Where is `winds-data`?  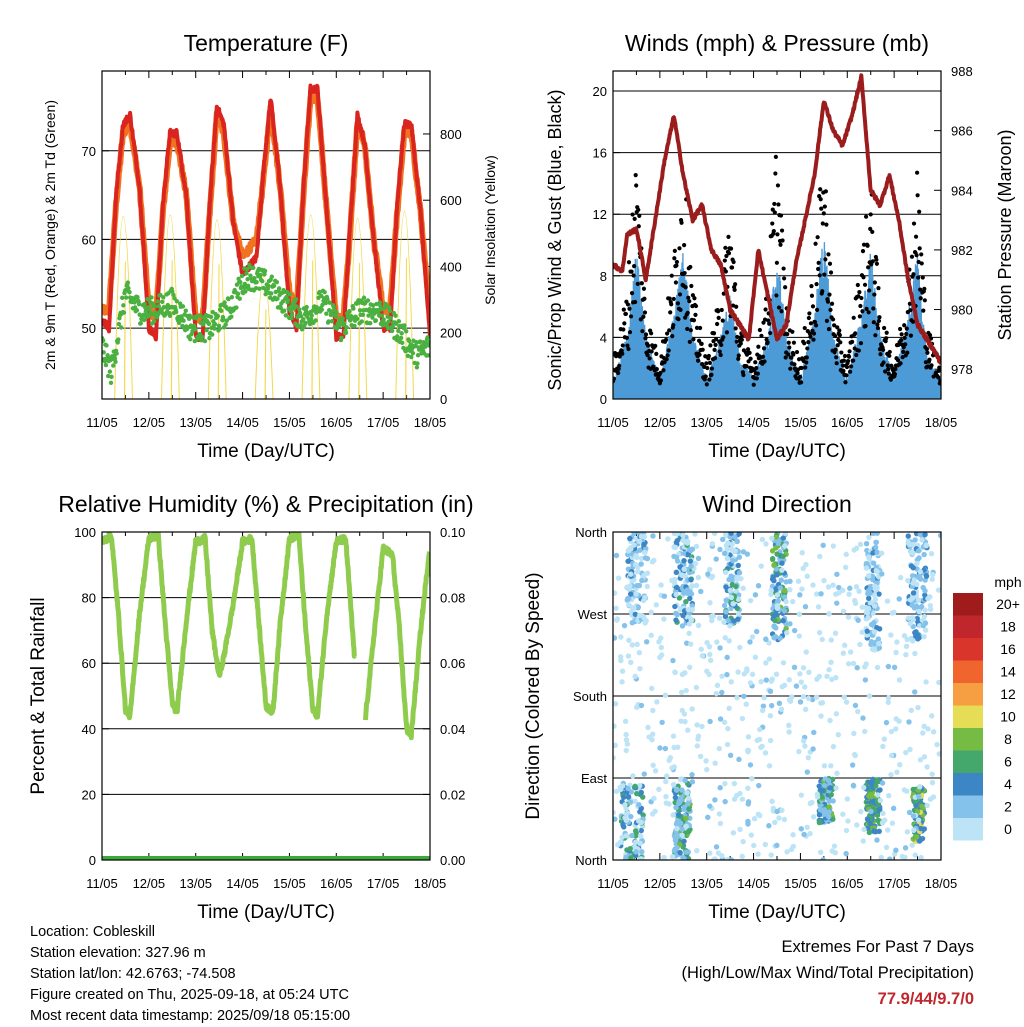 winds-data is located at coordinates (777, 236).